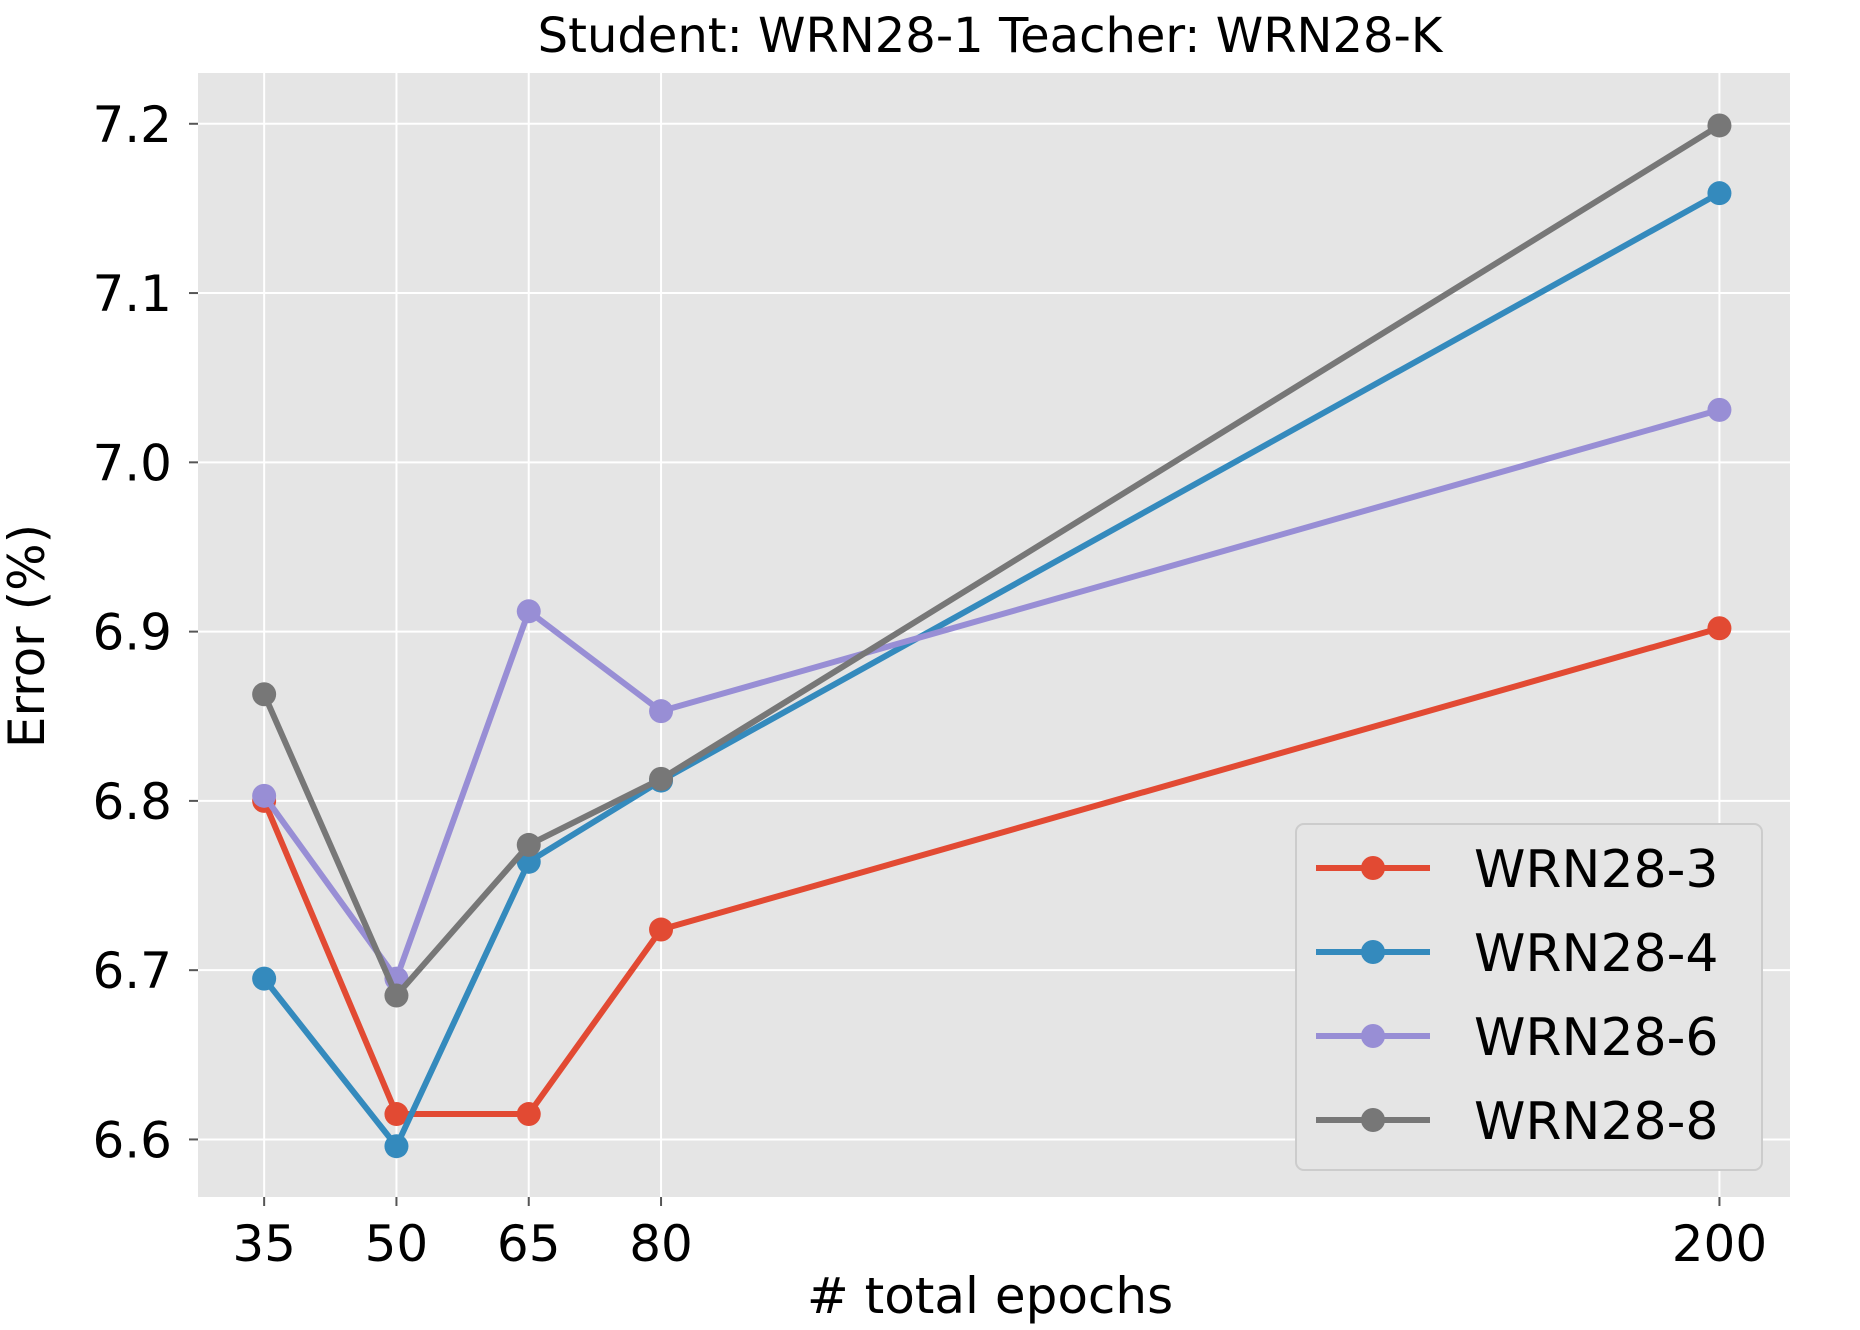 The height and width of the screenshot is (1330, 1860). What do you see at coordinates (1596, 1122) in the screenshot?
I see `legend-label-wrn28-8: WRN28-8` at bounding box center [1596, 1122].